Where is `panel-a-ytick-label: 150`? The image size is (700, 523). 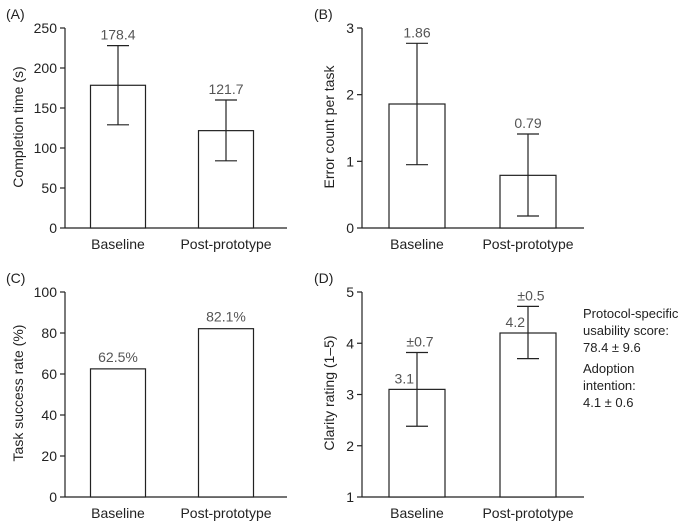
panel-a-ytick-label: 150 is located at coordinates (46, 108).